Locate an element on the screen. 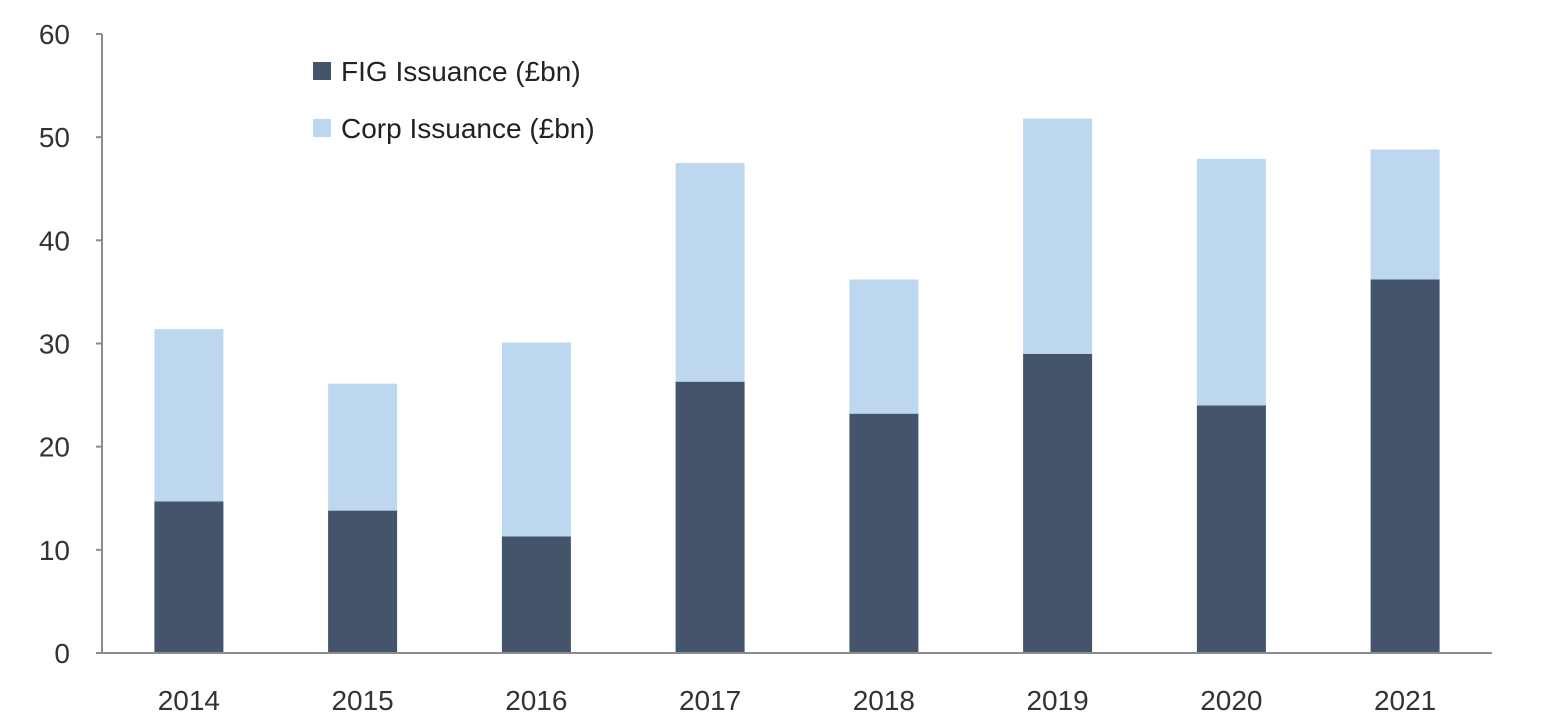  y-tick-label: 50 is located at coordinates (54, 137).